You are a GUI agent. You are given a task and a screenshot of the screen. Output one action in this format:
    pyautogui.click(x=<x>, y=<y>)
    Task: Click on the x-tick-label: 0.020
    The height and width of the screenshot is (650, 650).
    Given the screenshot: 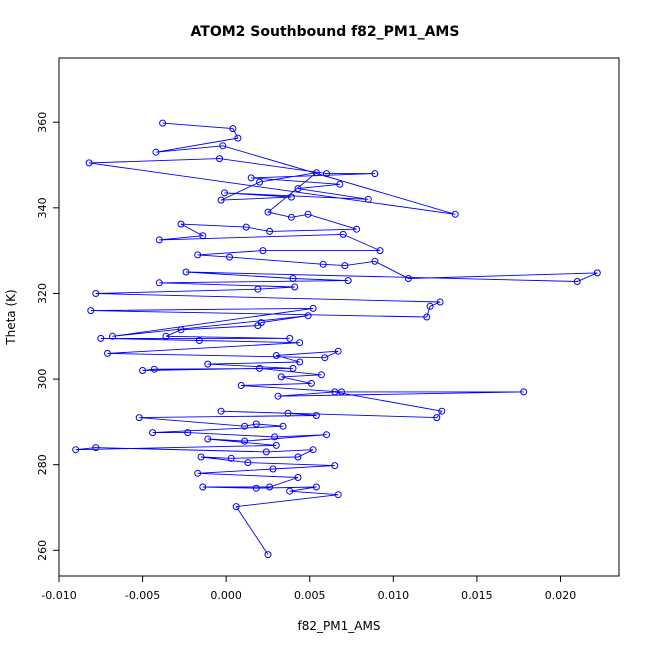 What is the action you would take?
    pyautogui.click(x=561, y=595)
    